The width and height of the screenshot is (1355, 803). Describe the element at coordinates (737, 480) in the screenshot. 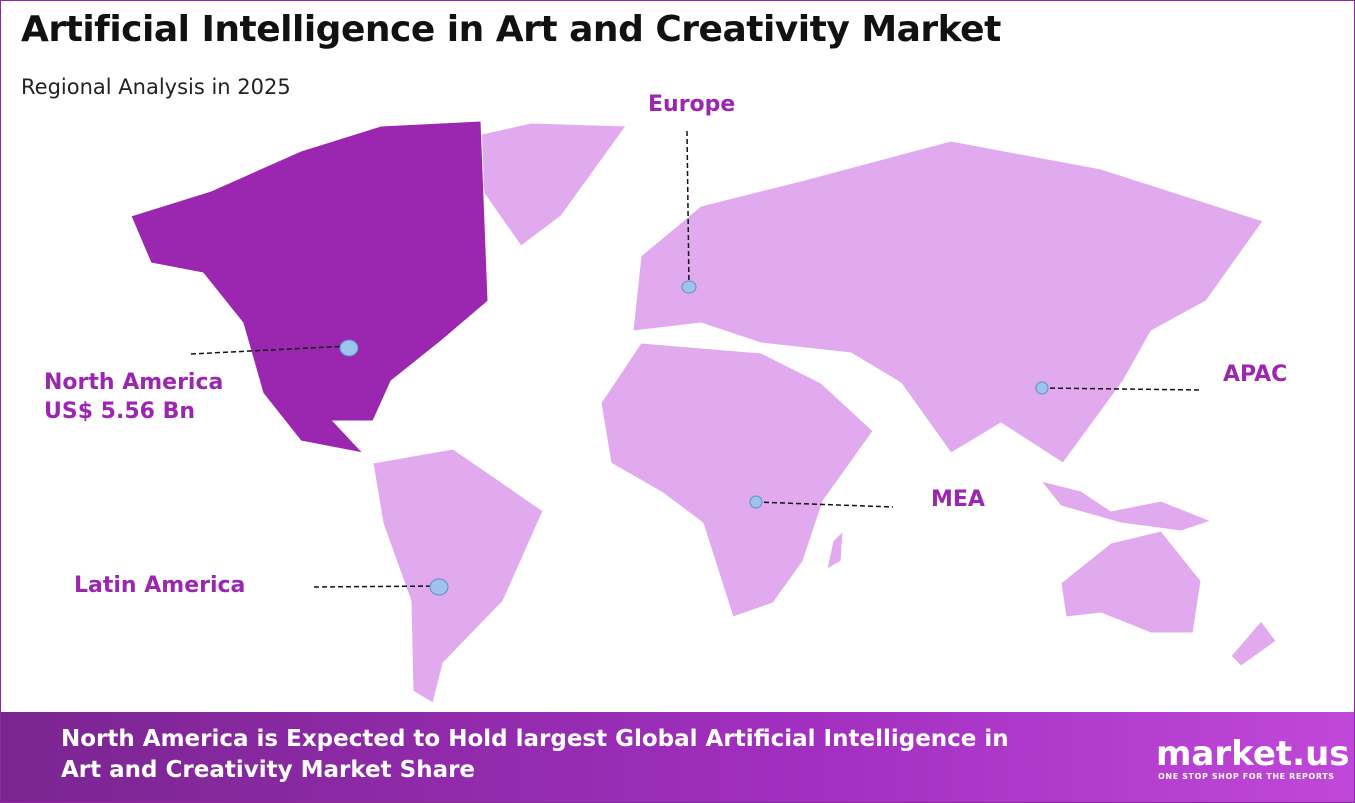

I see `africa` at that location.